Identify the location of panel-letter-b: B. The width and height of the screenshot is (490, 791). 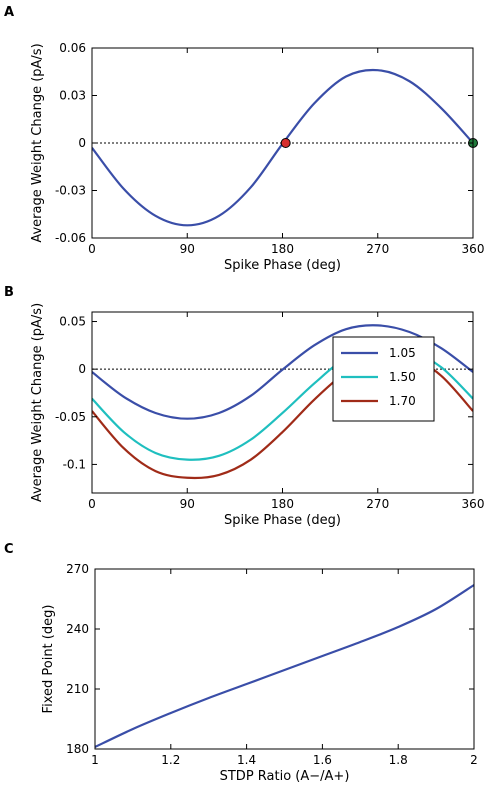
(9, 292).